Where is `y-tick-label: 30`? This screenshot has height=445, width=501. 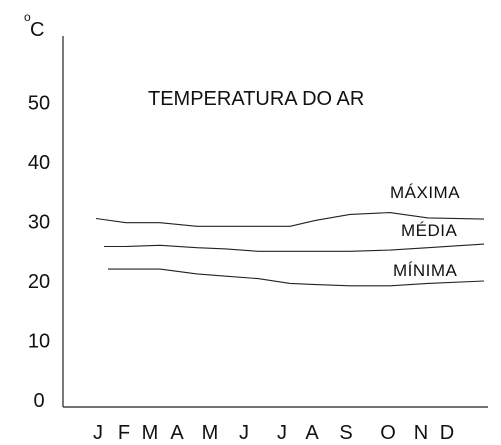 y-tick-label: 30 is located at coordinates (39, 223).